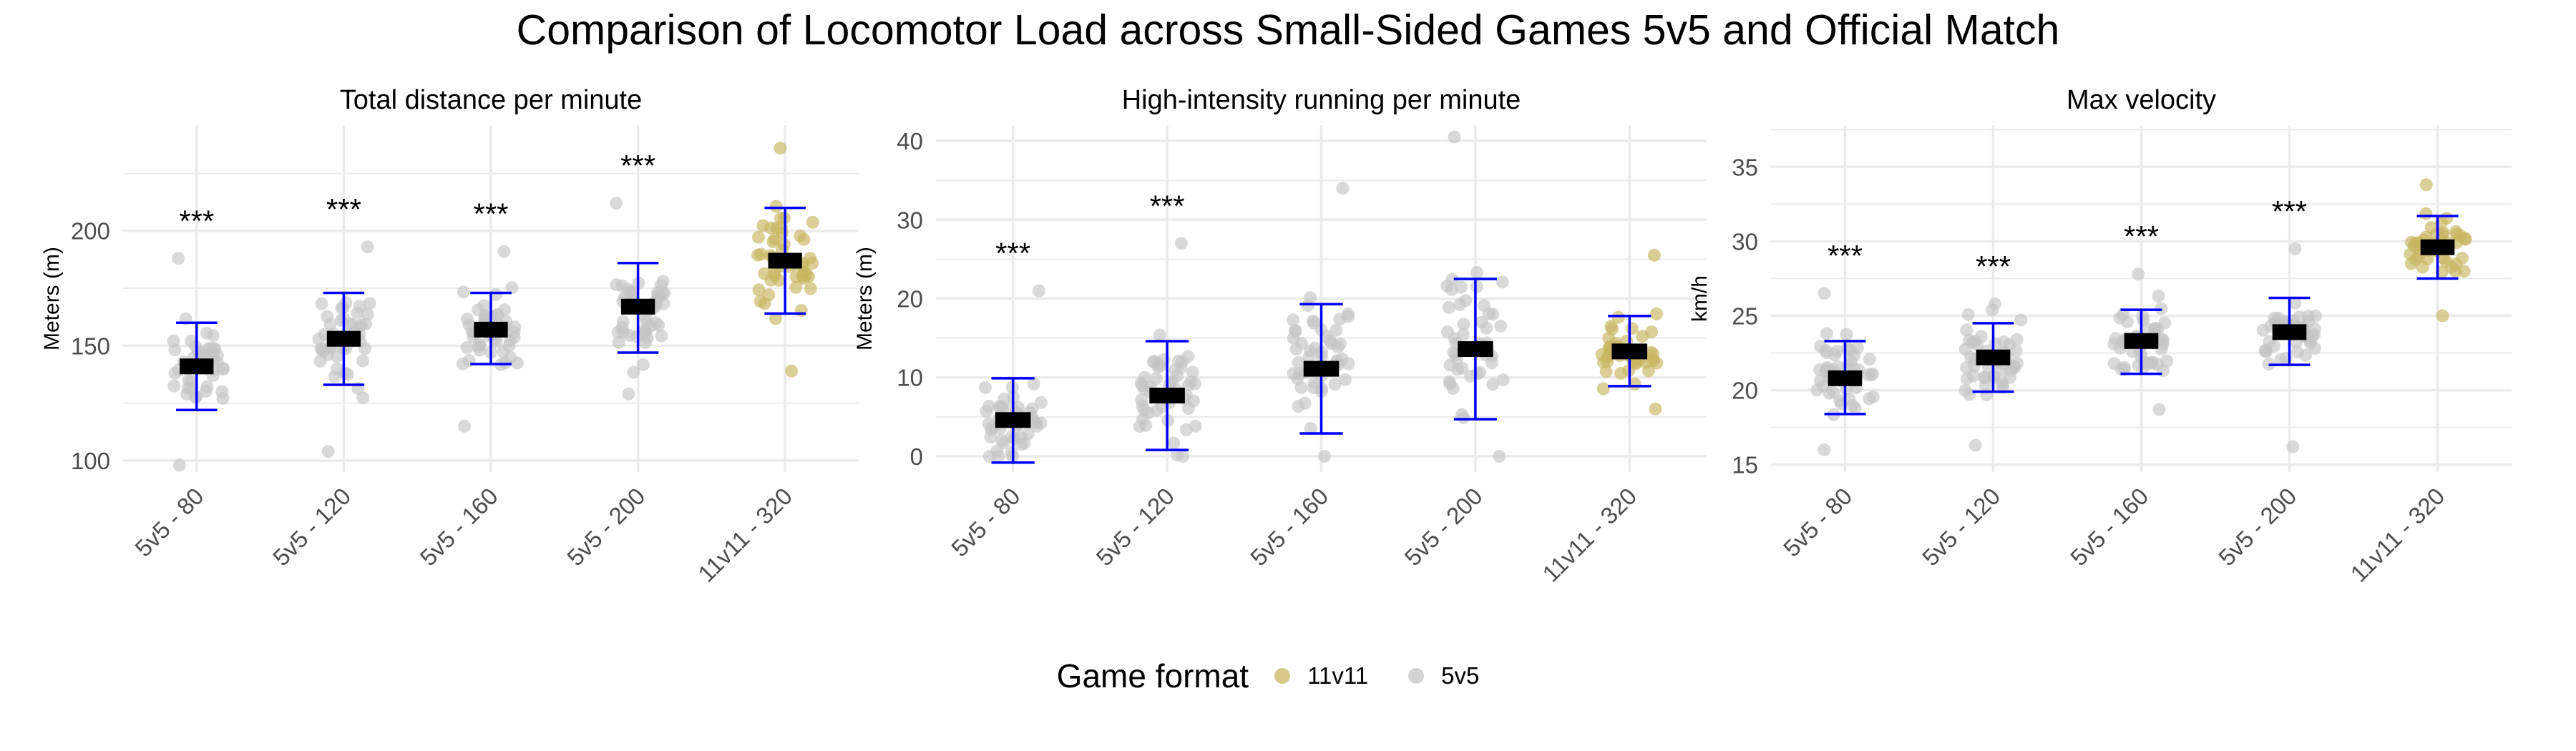 Image resolution: width=2576 pixels, height=751 pixels. What do you see at coordinates (458, 527) in the screenshot?
I see `panel-1-xtick-label: 5v5 - 160` at bounding box center [458, 527].